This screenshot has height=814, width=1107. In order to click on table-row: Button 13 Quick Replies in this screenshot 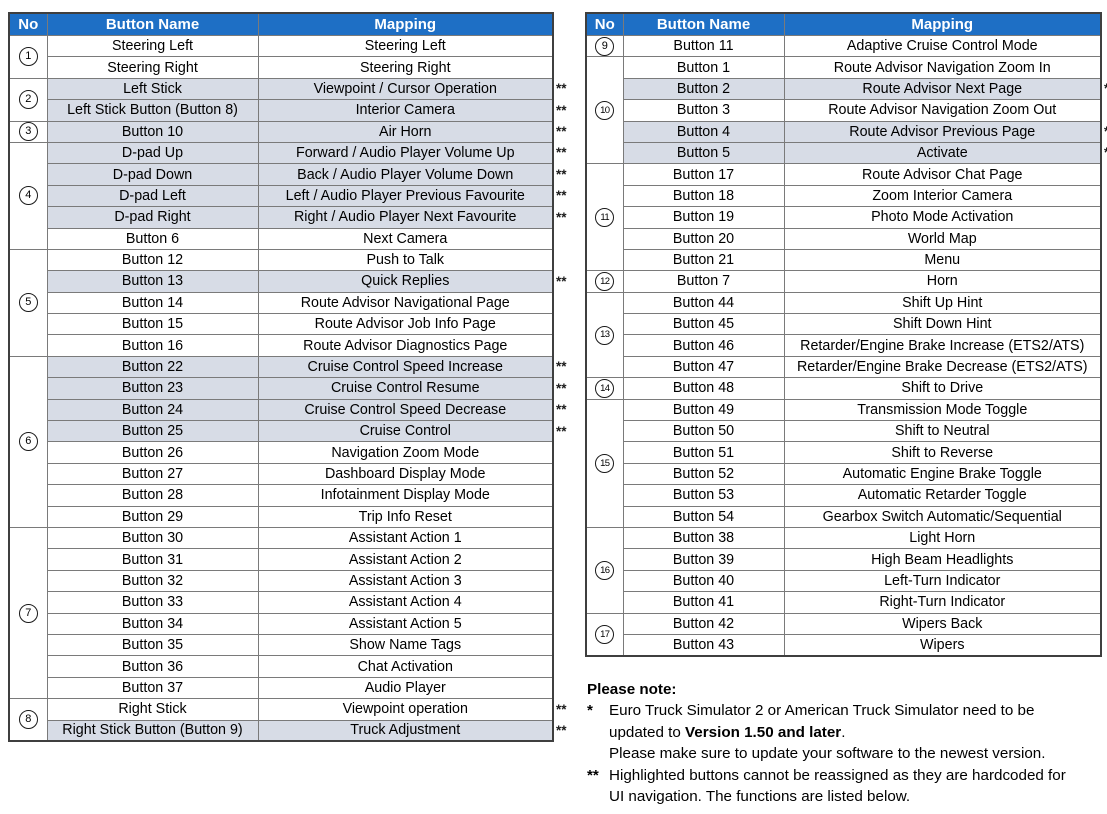, I will do `click(281, 281)`.